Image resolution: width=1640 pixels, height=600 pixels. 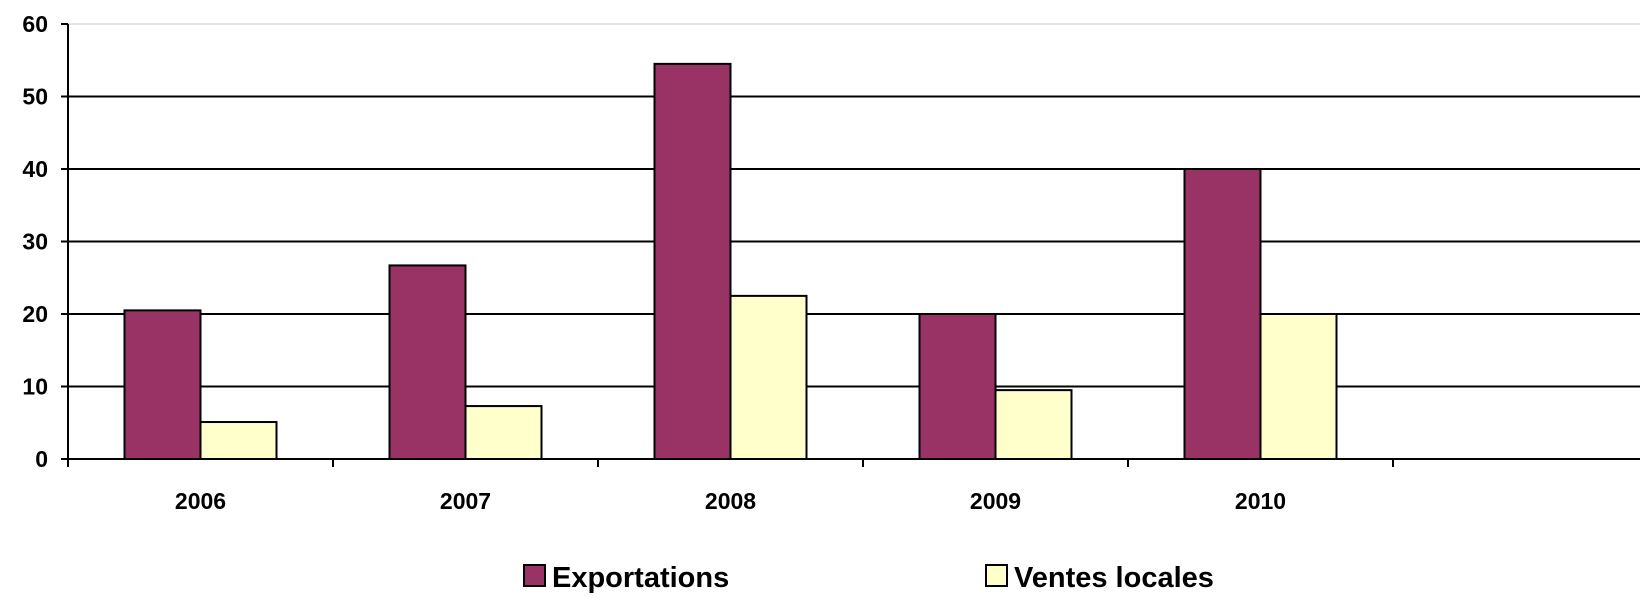 What do you see at coordinates (1260, 501) in the screenshot?
I see `x-tick-label: 2010` at bounding box center [1260, 501].